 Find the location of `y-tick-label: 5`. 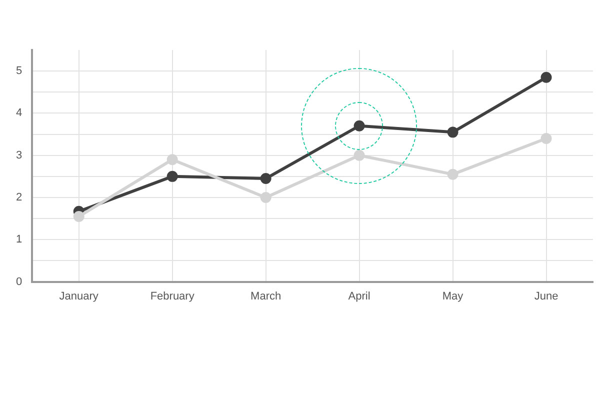

y-tick-label: 5 is located at coordinates (19, 71).